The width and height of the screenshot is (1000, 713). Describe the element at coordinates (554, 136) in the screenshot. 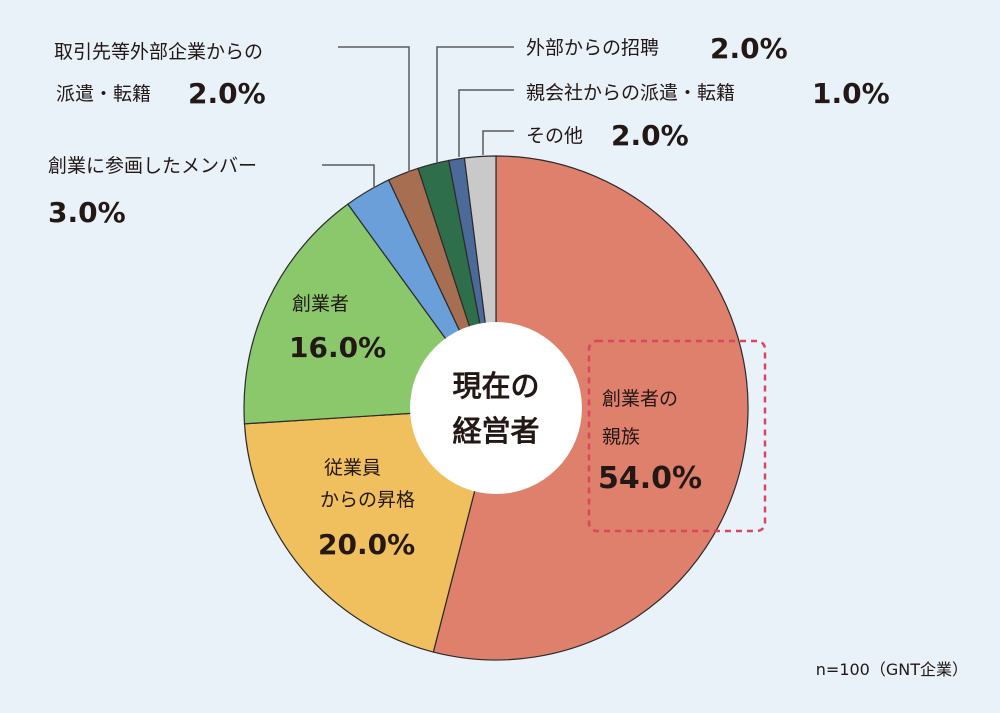

I see `label-sonota: その他` at that location.